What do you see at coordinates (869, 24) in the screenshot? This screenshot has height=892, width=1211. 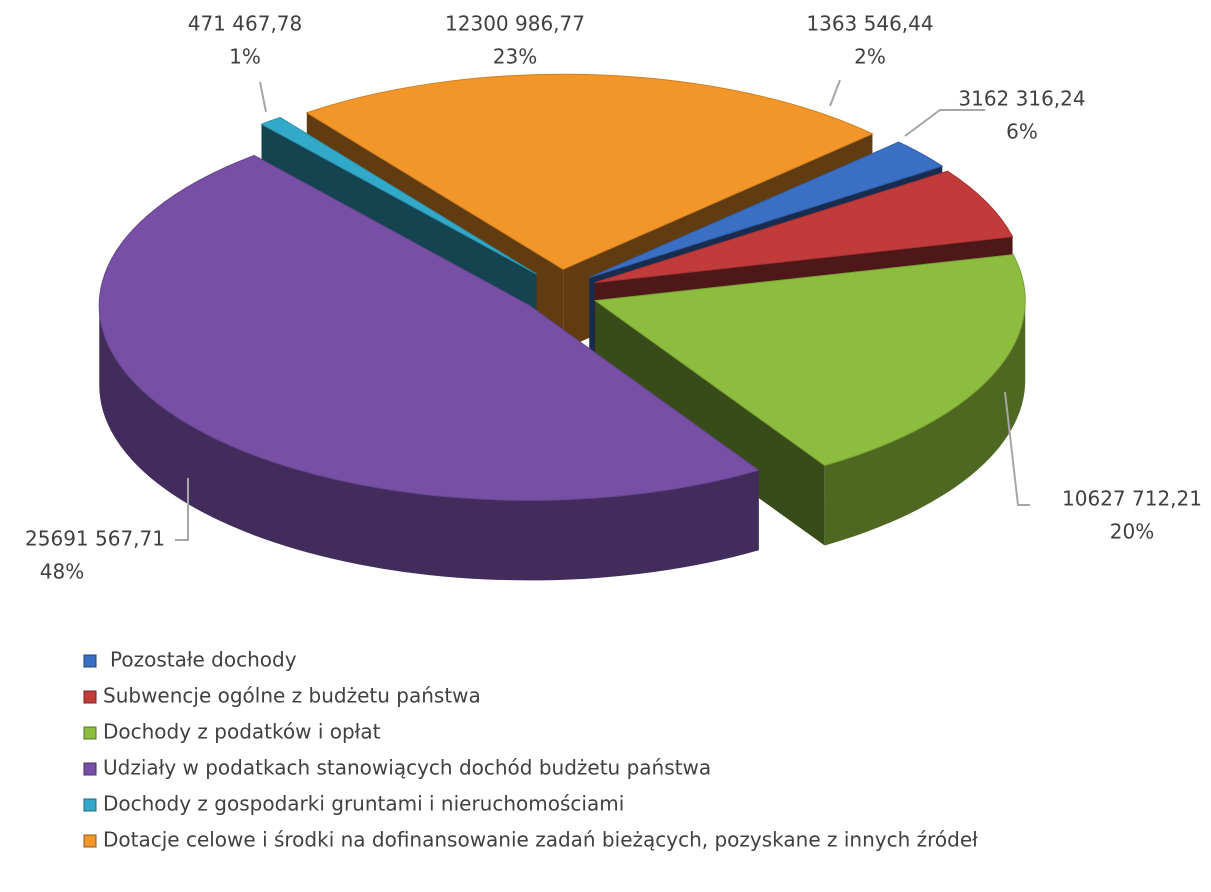 I see `data-label: 1363 546,44` at bounding box center [869, 24].